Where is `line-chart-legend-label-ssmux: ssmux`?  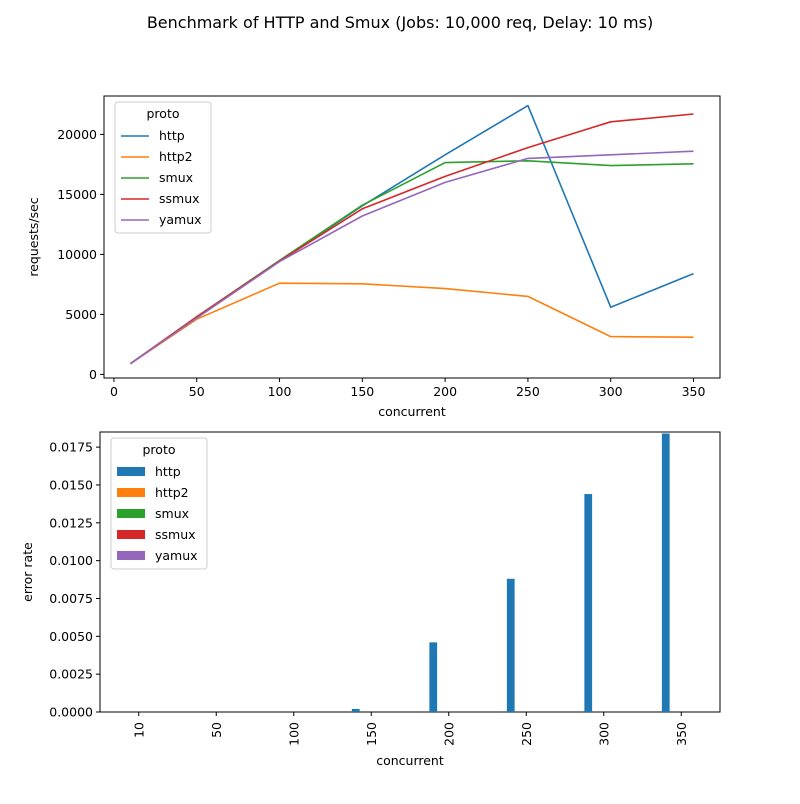
line-chart-legend-label-ssmux: ssmux is located at coordinates (179, 198).